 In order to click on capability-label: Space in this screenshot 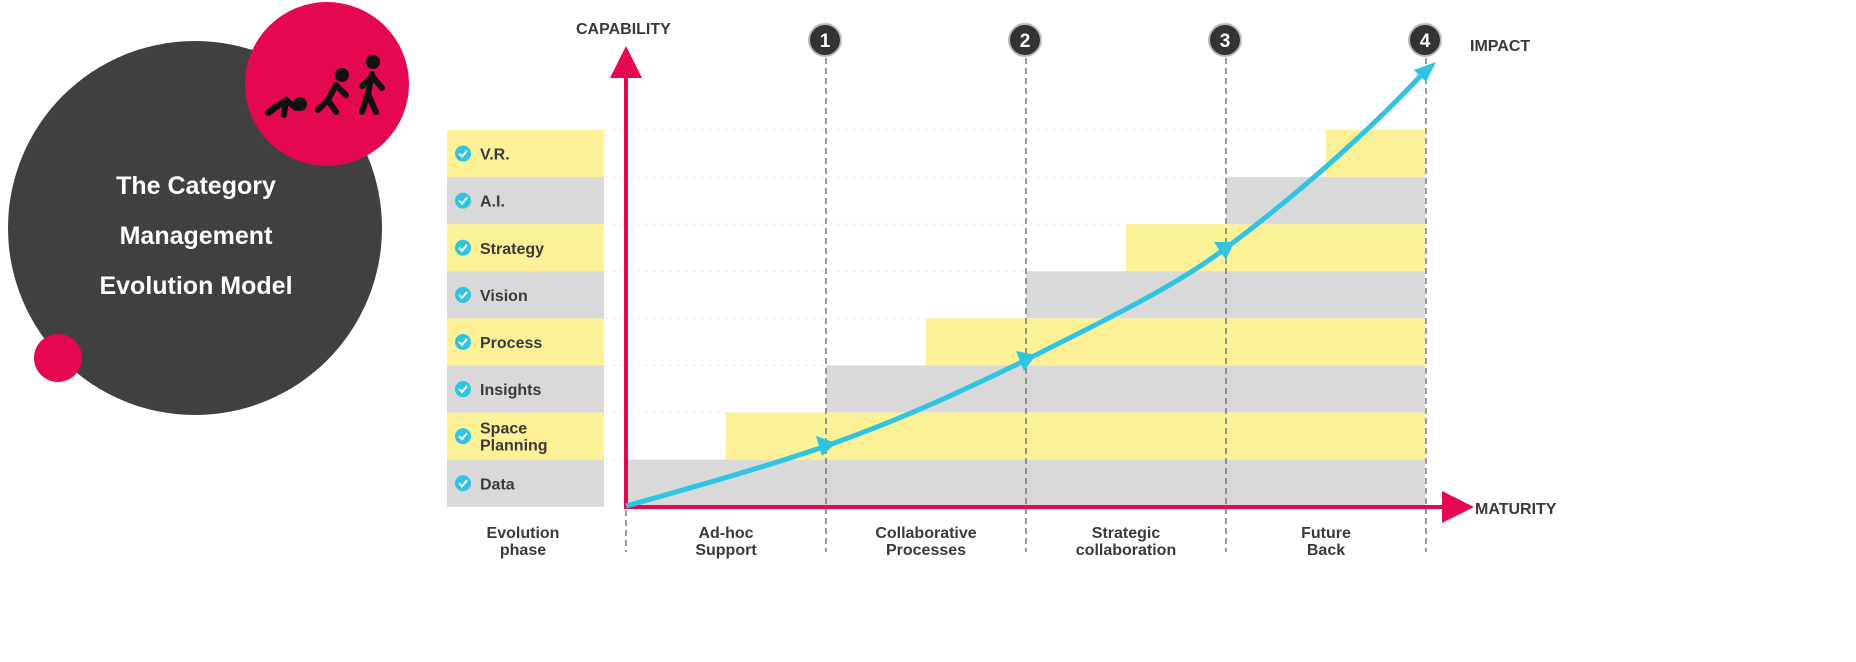, I will do `click(503, 429)`.